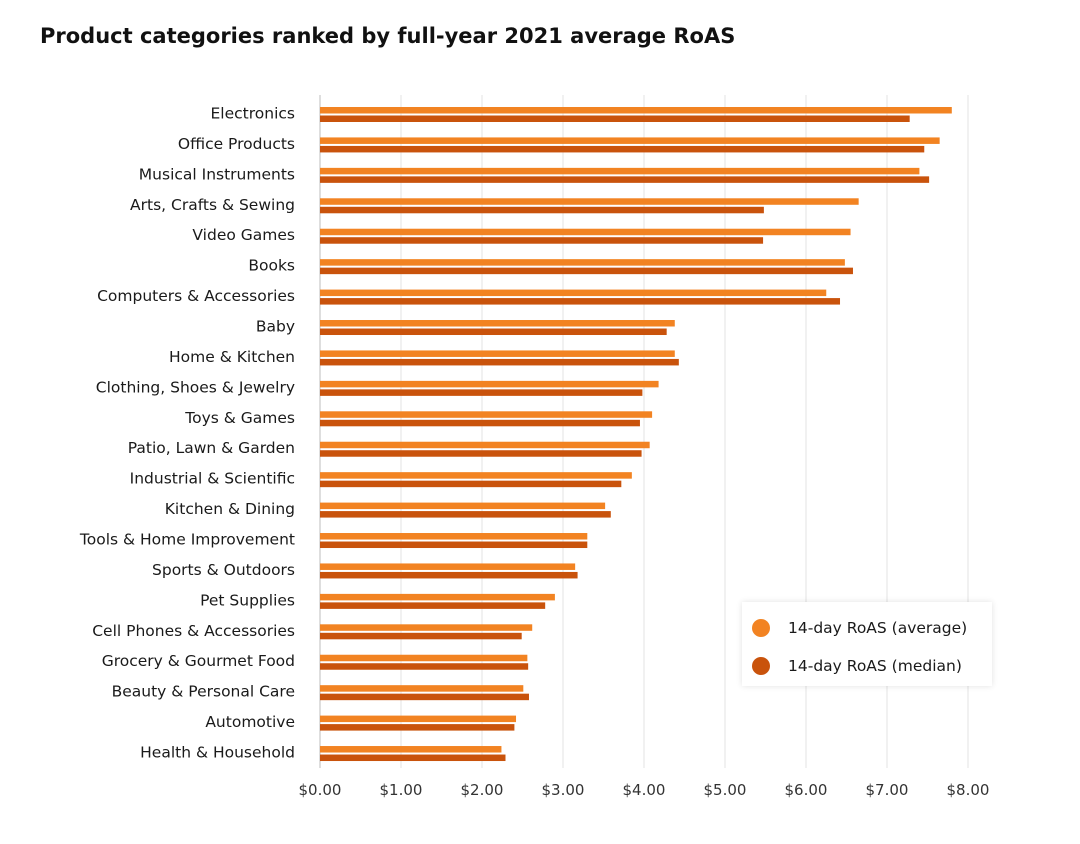 The height and width of the screenshot is (844, 1080). I want to click on category-label: Industrial & Scientific, so click(212, 479).